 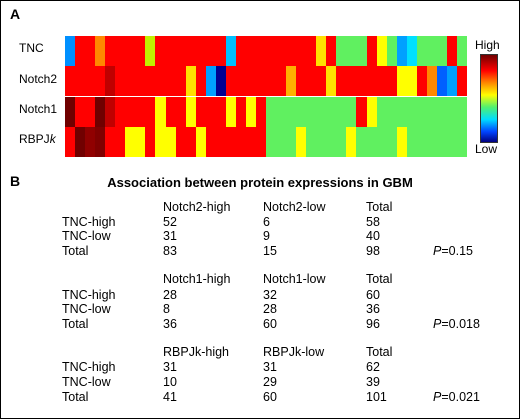 What do you see at coordinates (270, 251) in the screenshot?
I see `t1-cell: 15` at bounding box center [270, 251].